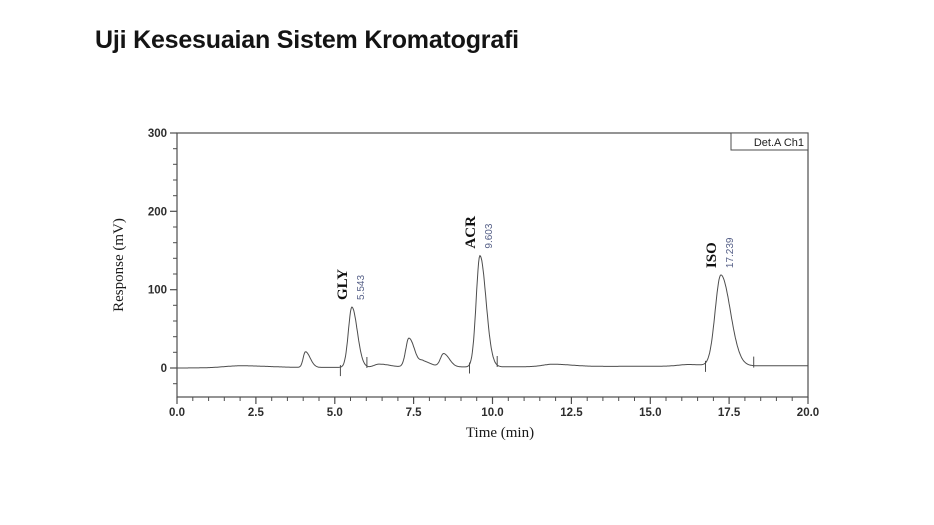  I want to click on detector-label: Det.A Ch1, so click(779, 143).